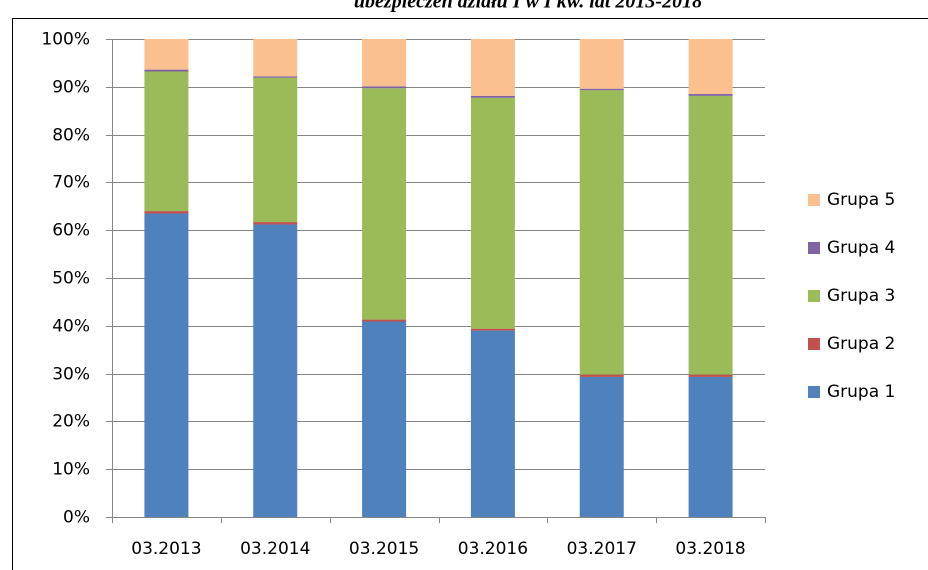 The width and height of the screenshot is (928, 570). What do you see at coordinates (71, 183) in the screenshot?
I see `y-tick-label: 70%` at bounding box center [71, 183].